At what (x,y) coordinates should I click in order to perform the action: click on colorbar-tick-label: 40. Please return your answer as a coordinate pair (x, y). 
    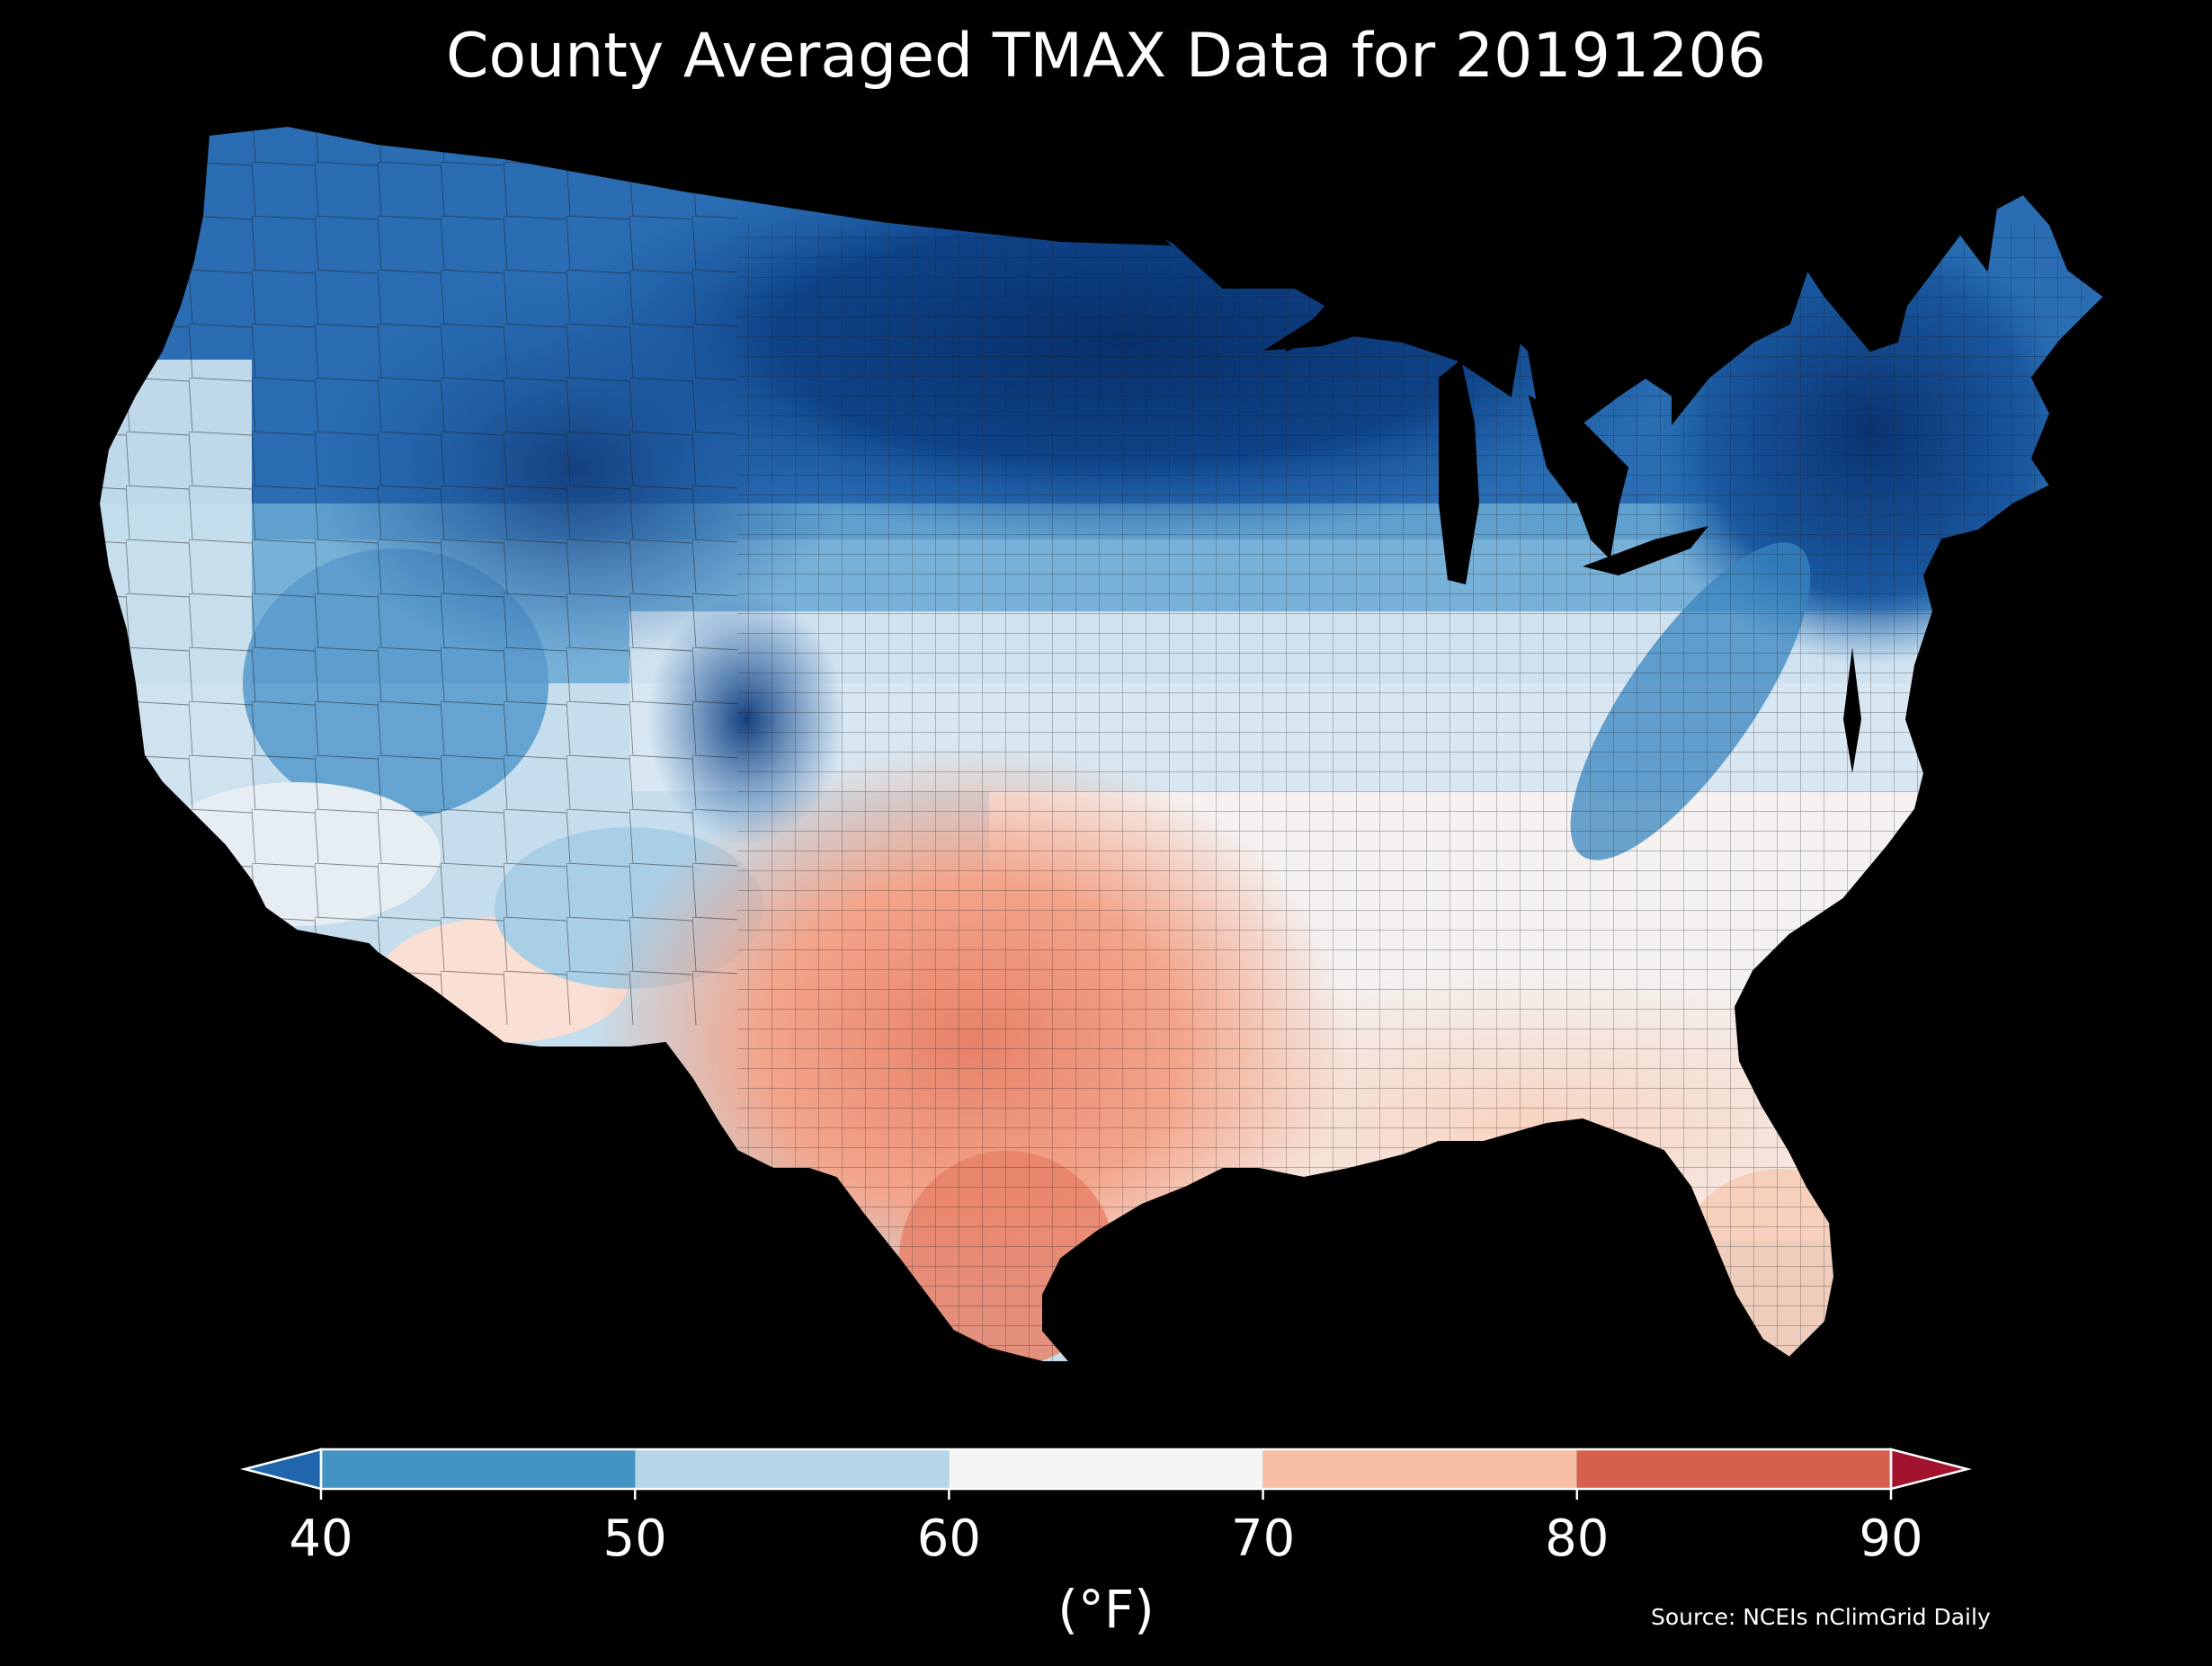
    Looking at the image, I should click on (321, 1539).